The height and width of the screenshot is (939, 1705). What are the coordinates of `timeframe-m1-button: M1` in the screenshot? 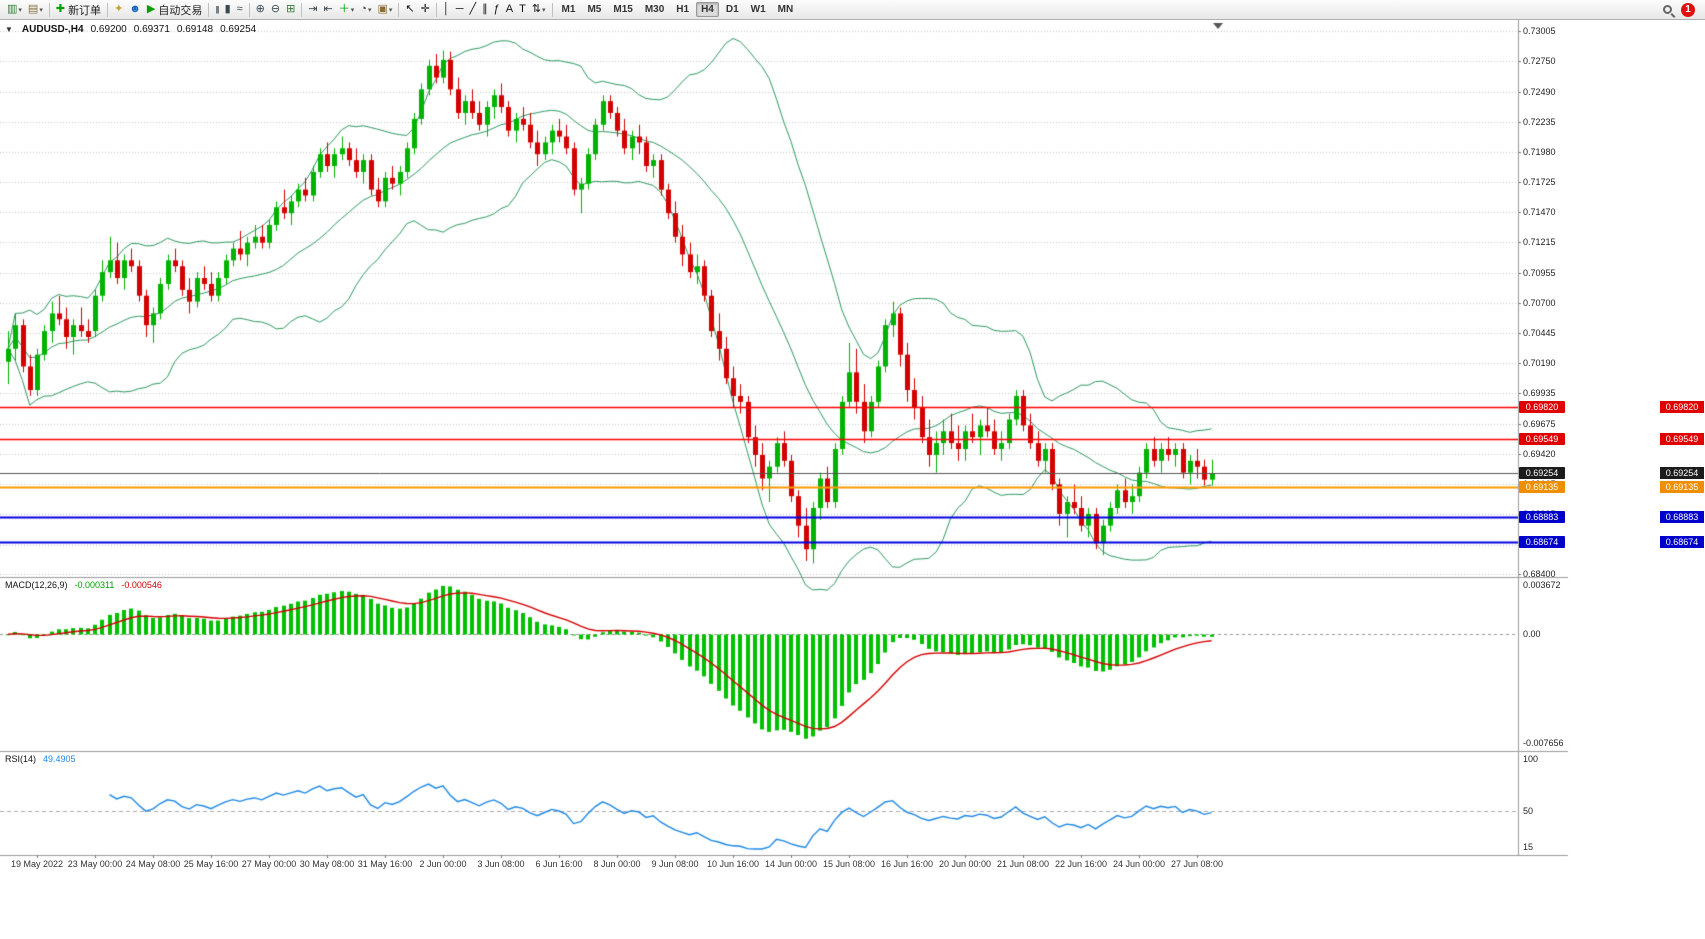 It's located at (568, 9).